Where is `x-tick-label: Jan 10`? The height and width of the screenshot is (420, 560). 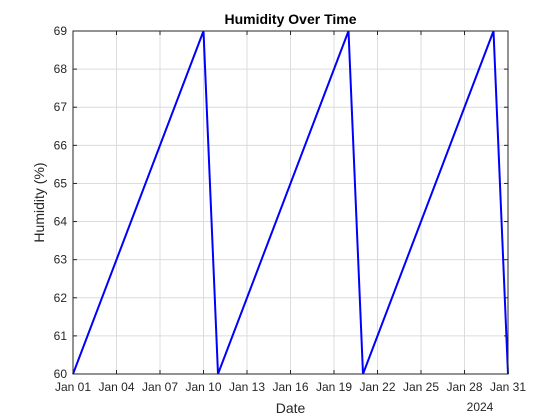 x-tick-label: Jan 10 is located at coordinates (203, 387).